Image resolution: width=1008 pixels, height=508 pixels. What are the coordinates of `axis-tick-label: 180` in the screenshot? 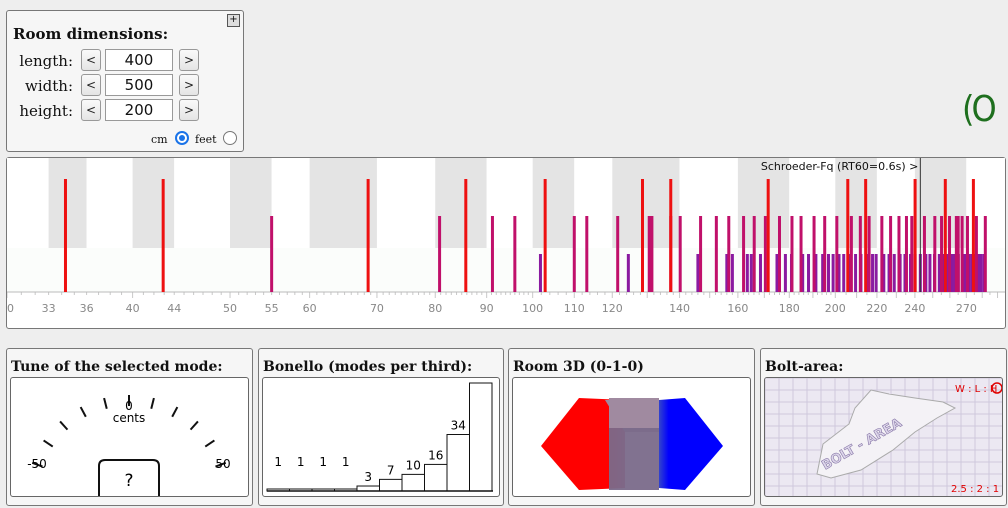 It's located at (789, 308).